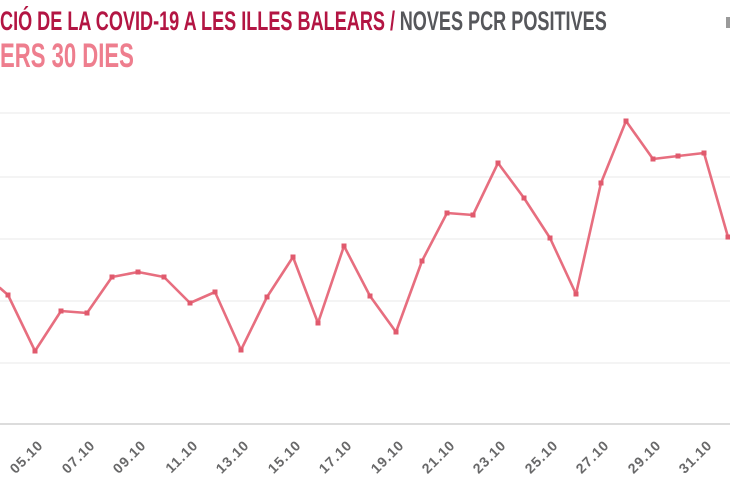  What do you see at coordinates (198, 21) in the screenshot?
I see `chart-title-primary: CIÓ DE LA COVID-19 A LES ILLES BALEARS /` at bounding box center [198, 21].